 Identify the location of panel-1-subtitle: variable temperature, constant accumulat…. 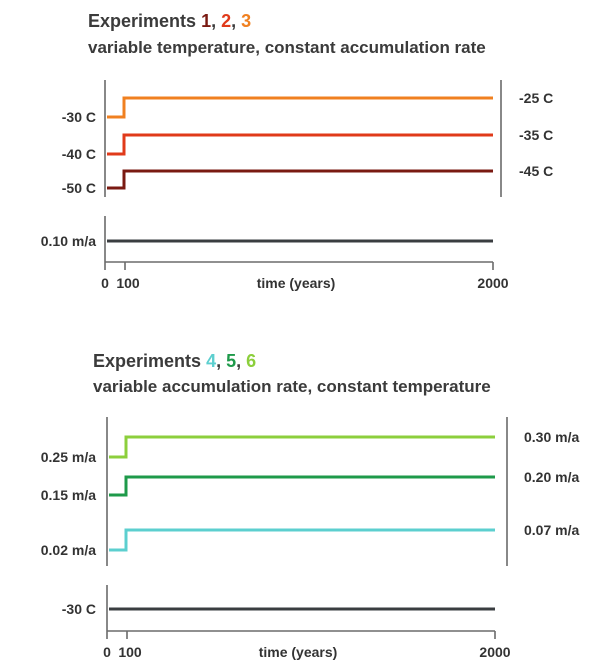
(287, 47).